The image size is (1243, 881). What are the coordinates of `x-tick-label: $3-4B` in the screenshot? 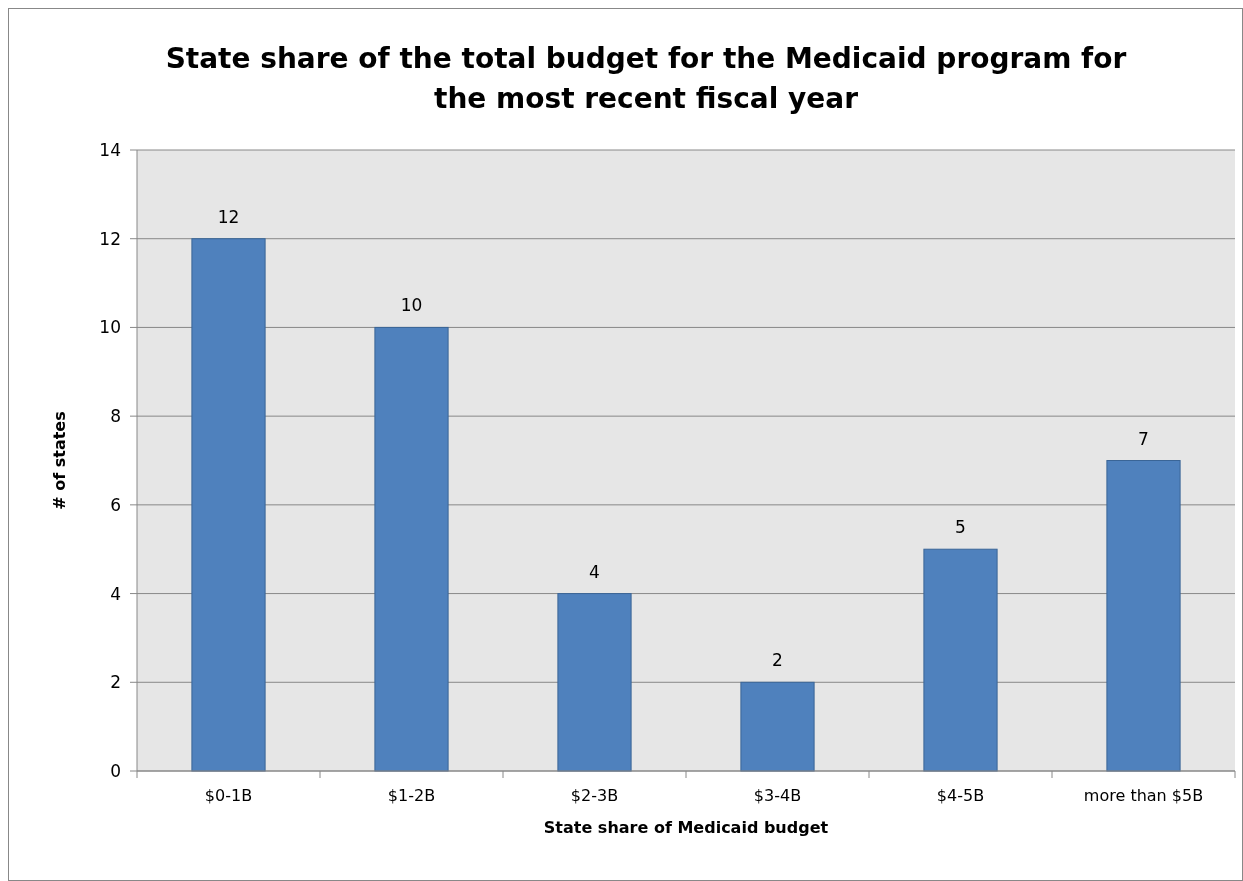 It's located at (777, 795).